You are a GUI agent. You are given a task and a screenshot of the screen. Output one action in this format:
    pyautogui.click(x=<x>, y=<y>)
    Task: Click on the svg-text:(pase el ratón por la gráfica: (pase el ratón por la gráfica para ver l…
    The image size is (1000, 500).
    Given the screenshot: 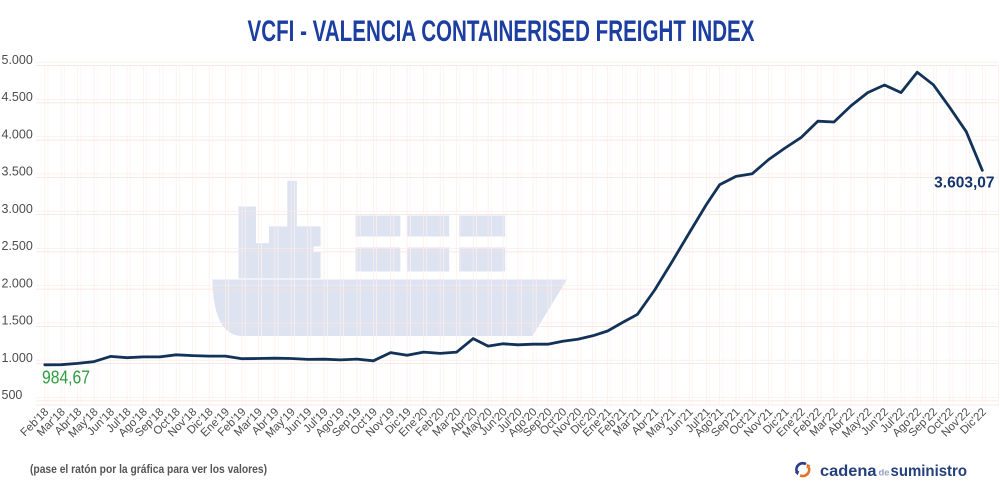 What is the action you would take?
    pyautogui.click(x=148, y=469)
    